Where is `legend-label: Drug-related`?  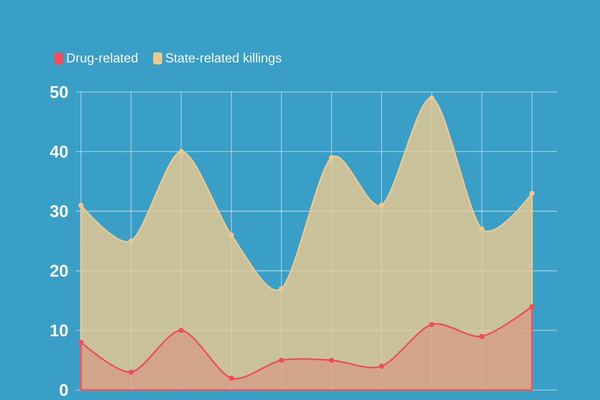
legend-label: Drug-related is located at coordinates (102, 59).